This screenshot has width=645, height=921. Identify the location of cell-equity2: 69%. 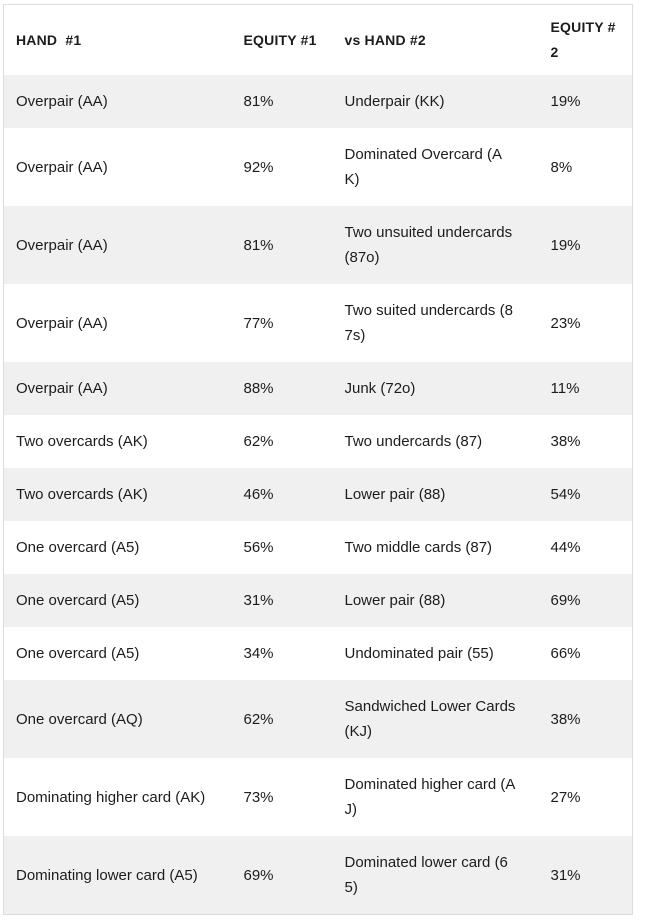
(565, 600).